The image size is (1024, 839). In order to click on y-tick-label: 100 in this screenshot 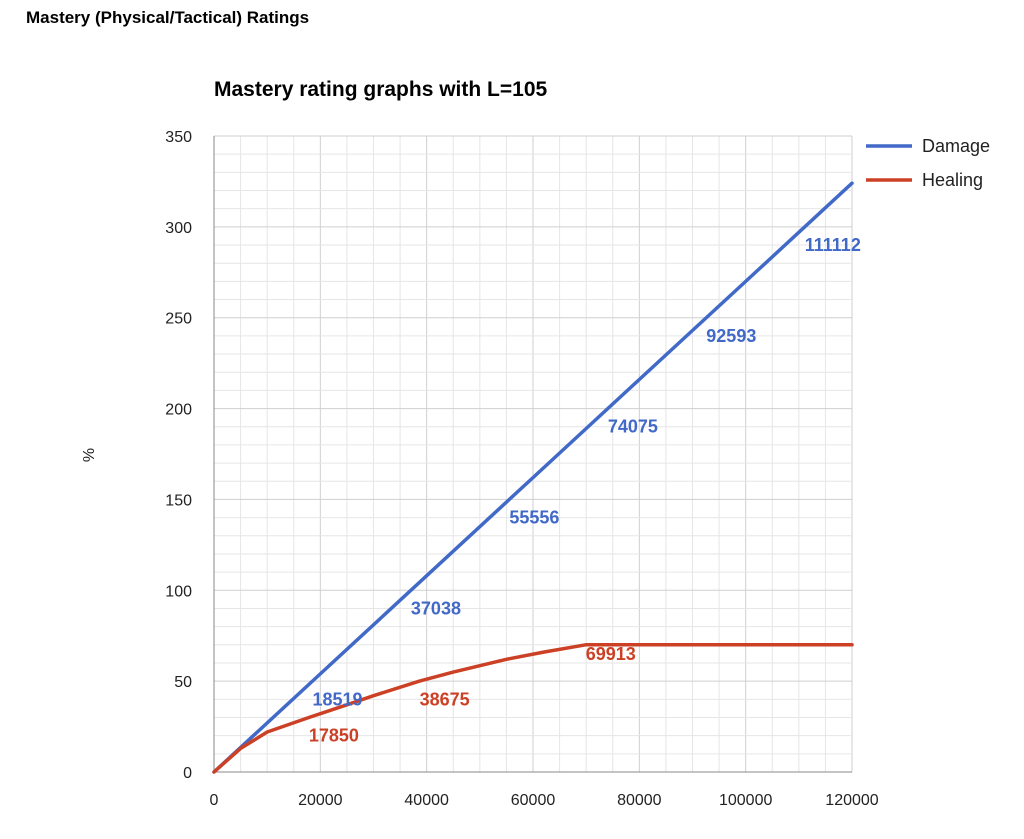, I will do `click(178, 591)`.